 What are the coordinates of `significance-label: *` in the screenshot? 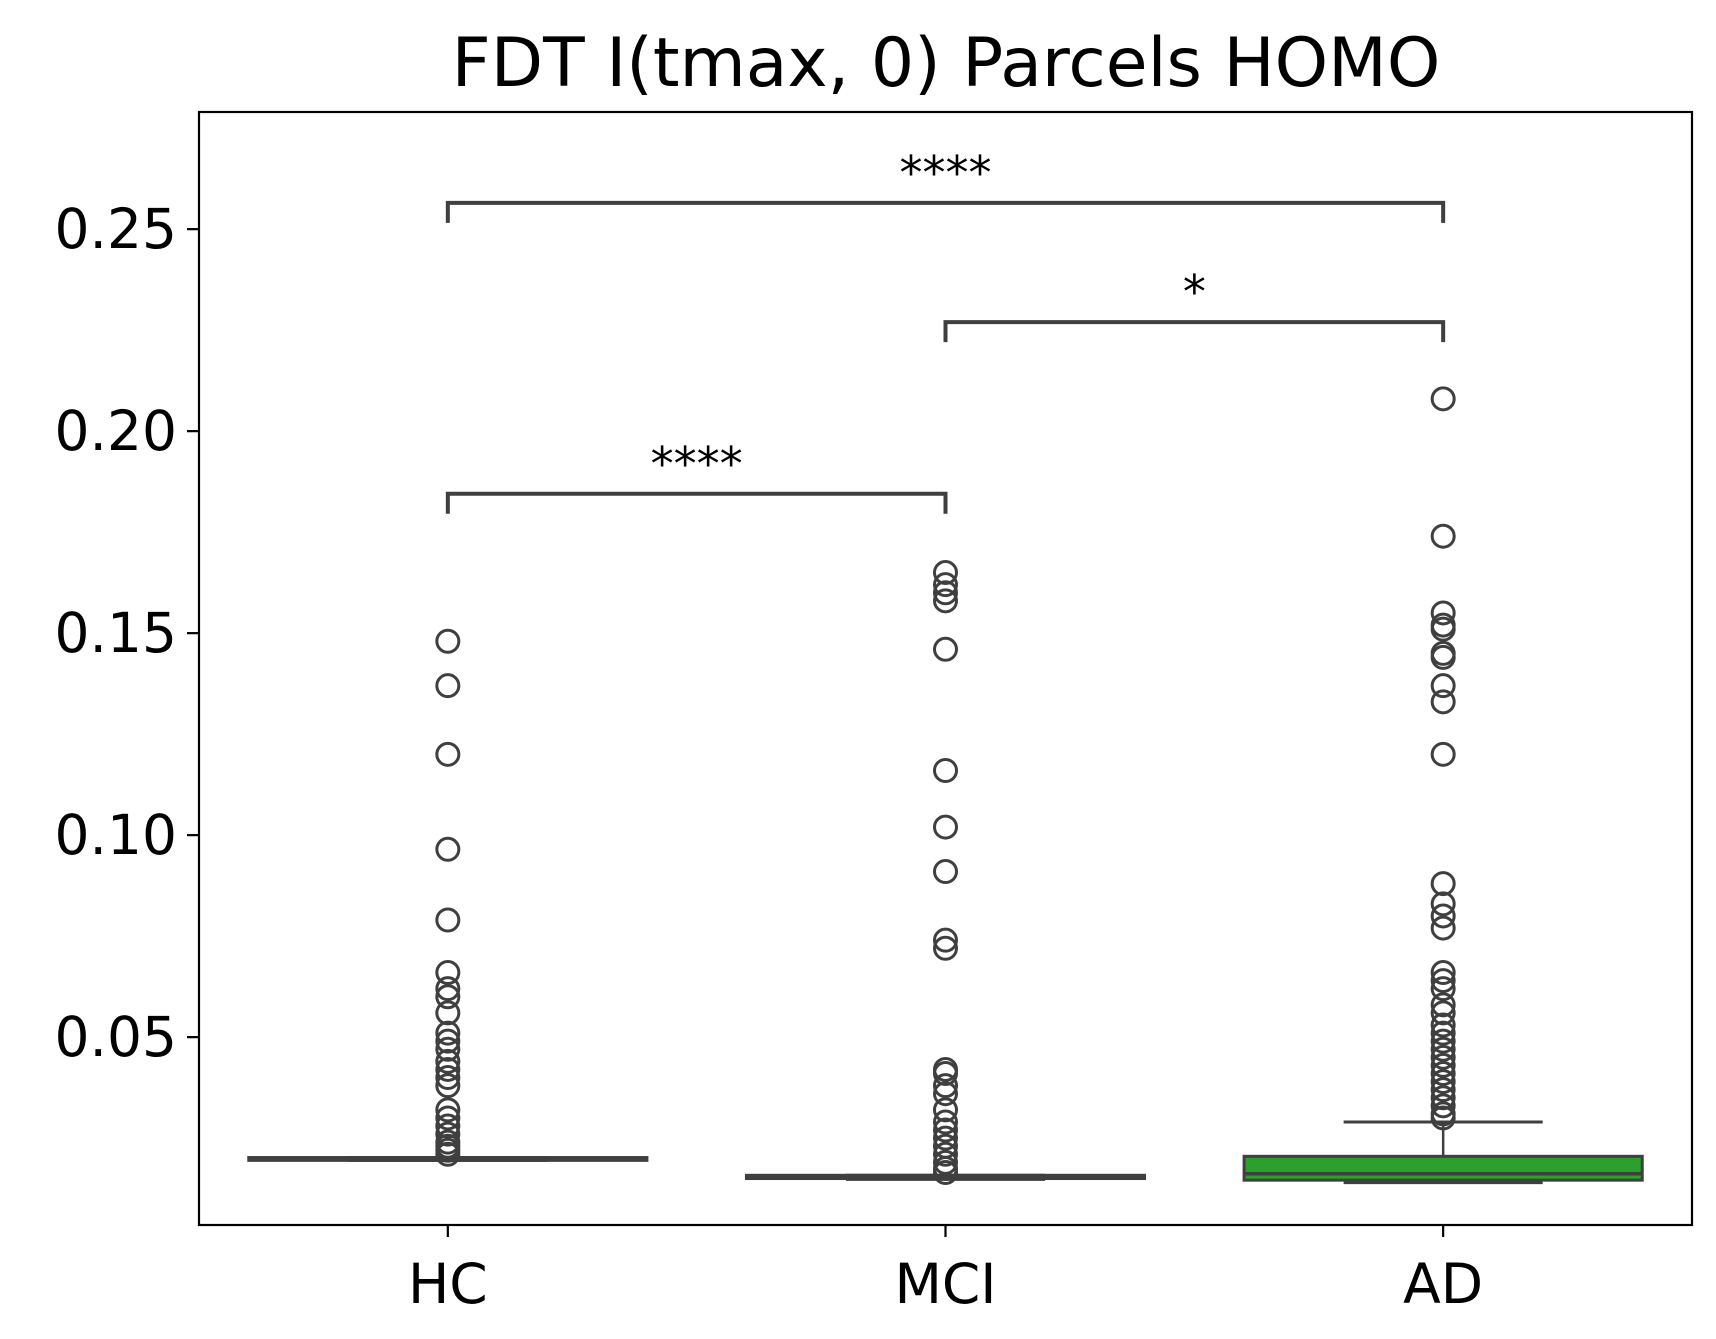 It's located at (1194, 292).